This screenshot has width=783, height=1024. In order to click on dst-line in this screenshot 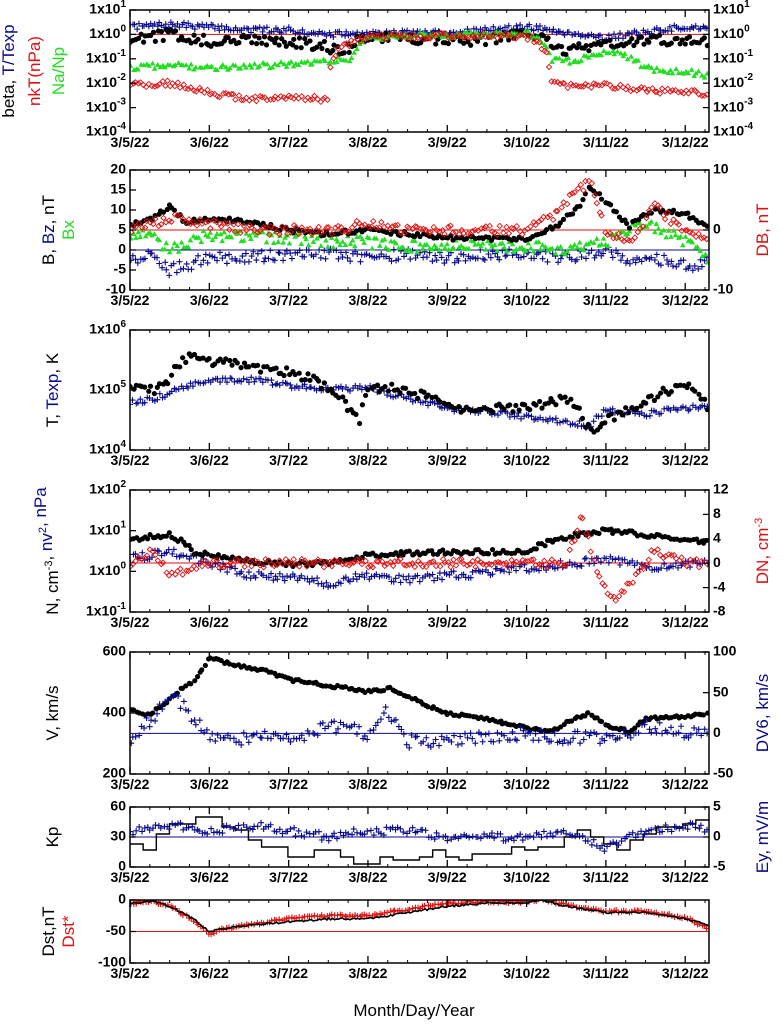, I will do `click(419, 916)`.